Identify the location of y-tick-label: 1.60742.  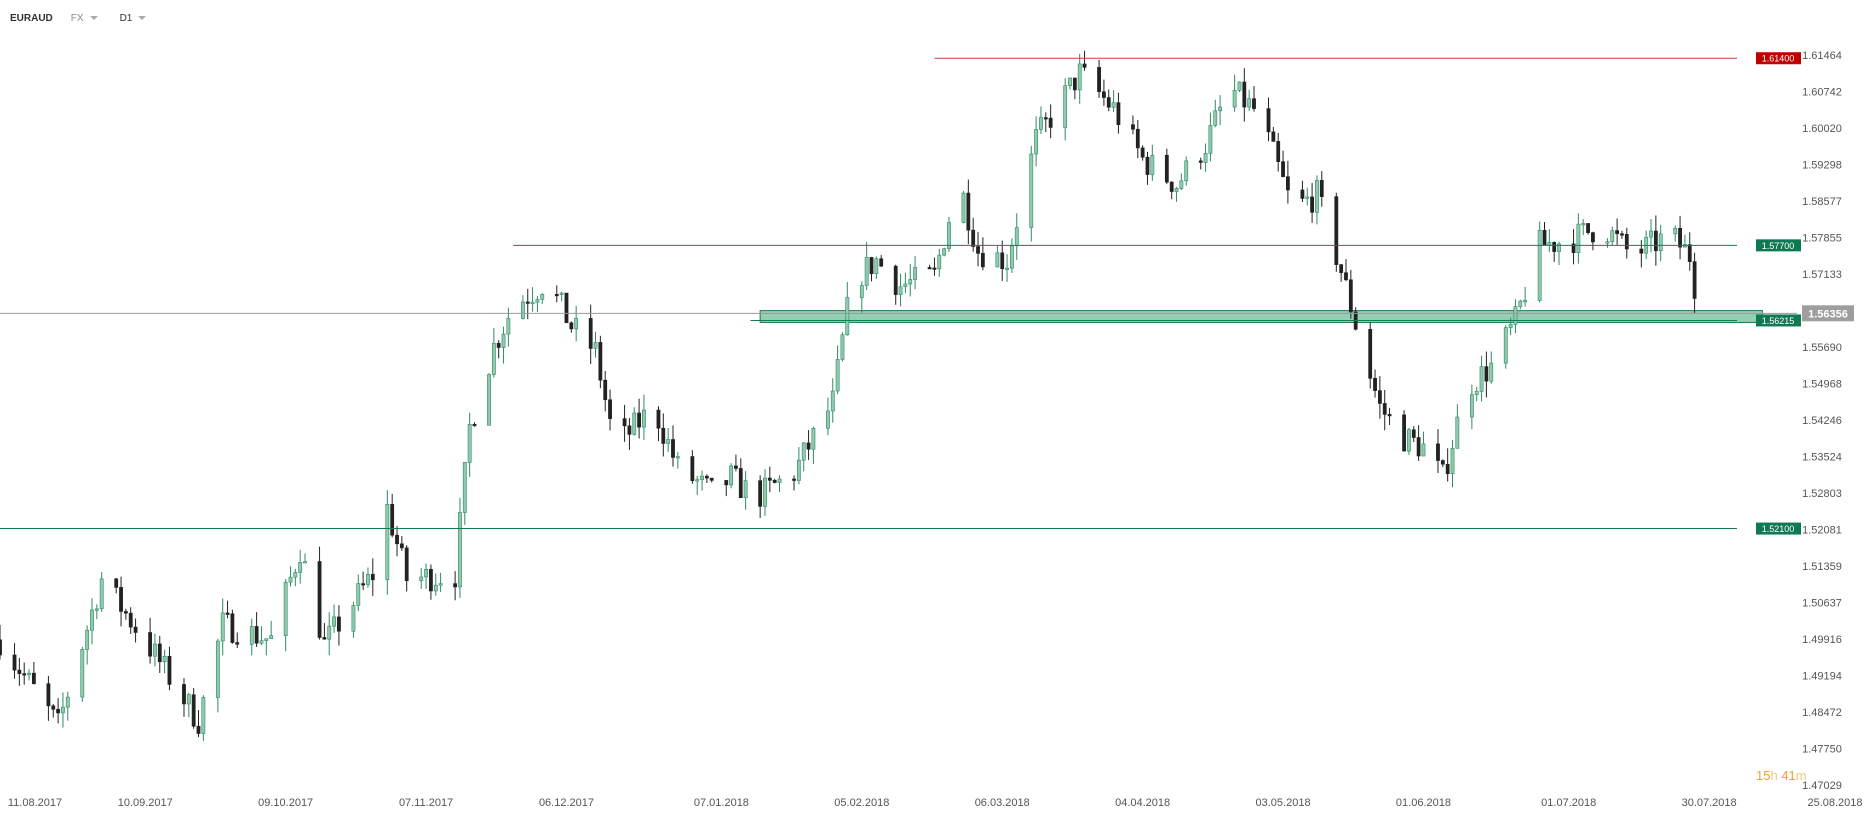
(1822, 93).